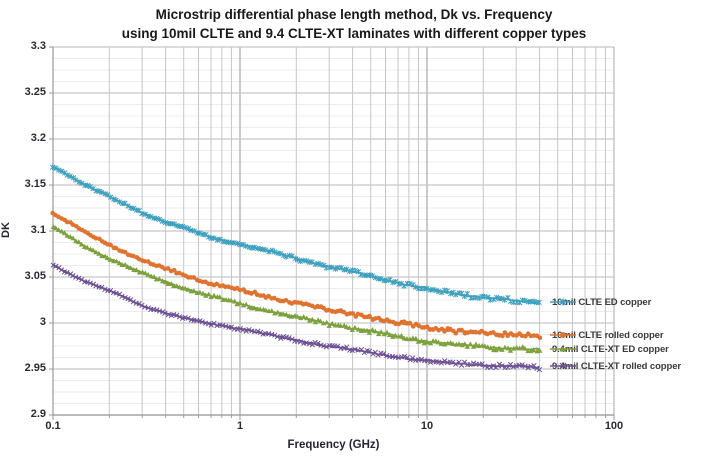  What do you see at coordinates (563, 334) in the screenshot?
I see `legend-marker-circle` at bounding box center [563, 334].